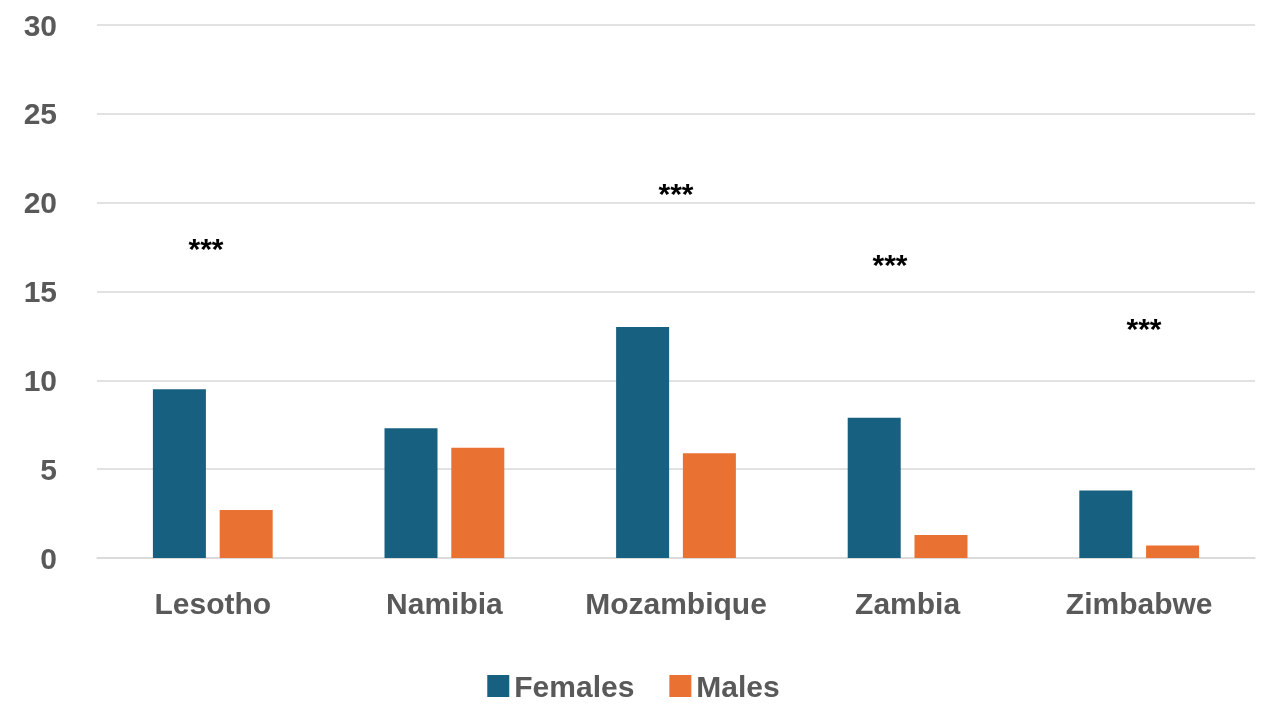 This screenshot has height=706, width=1267. Describe the element at coordinates (1139, 603) in the screenshot. I see `x-tick-label: Zimbabwe` at that location.